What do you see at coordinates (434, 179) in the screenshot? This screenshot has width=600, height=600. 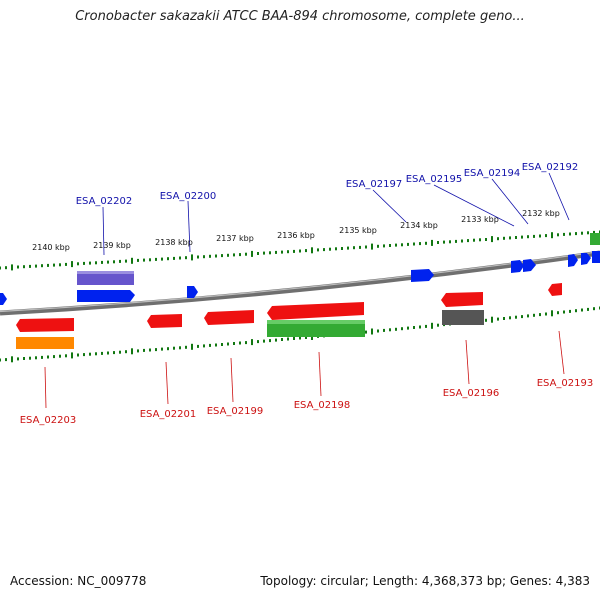 I see `gene-label-forward: ESA_02195` at bounding box center [434, 179].